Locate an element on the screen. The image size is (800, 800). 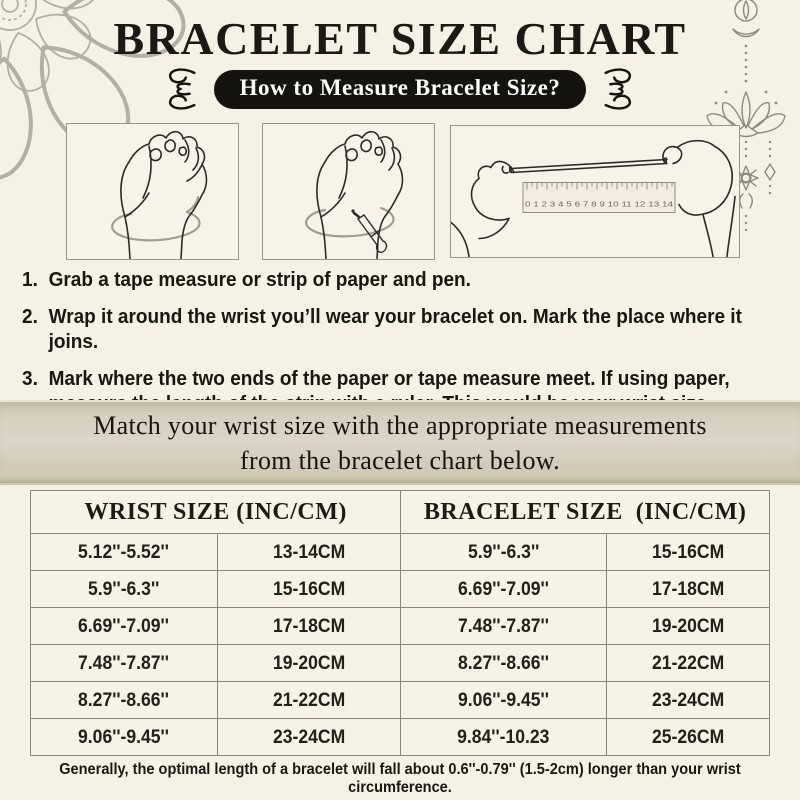
table-cell: 9.84''-10.23 is located at coordinates (504, 737).